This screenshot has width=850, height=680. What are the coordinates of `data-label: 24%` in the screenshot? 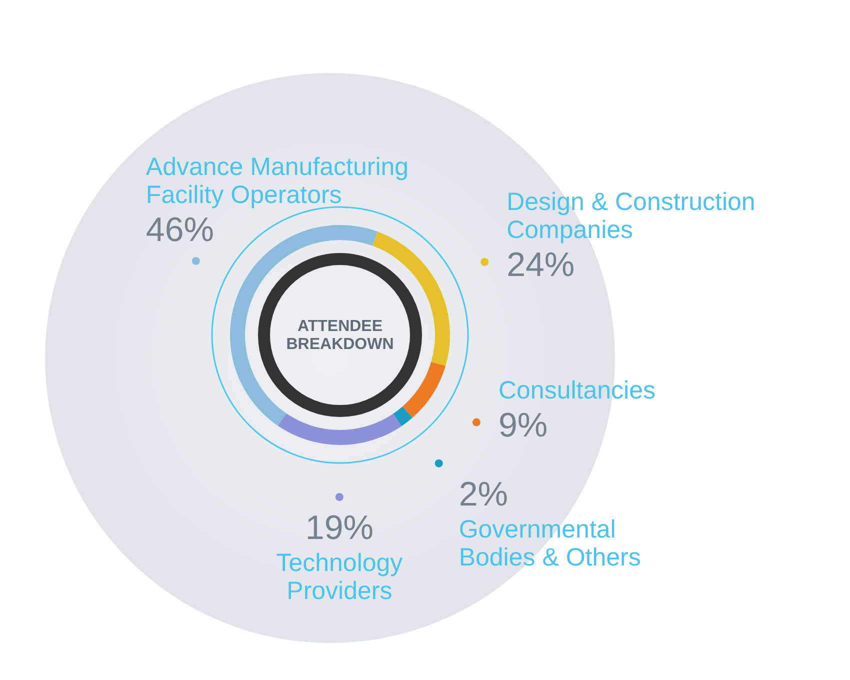 It's located at (540, 265).